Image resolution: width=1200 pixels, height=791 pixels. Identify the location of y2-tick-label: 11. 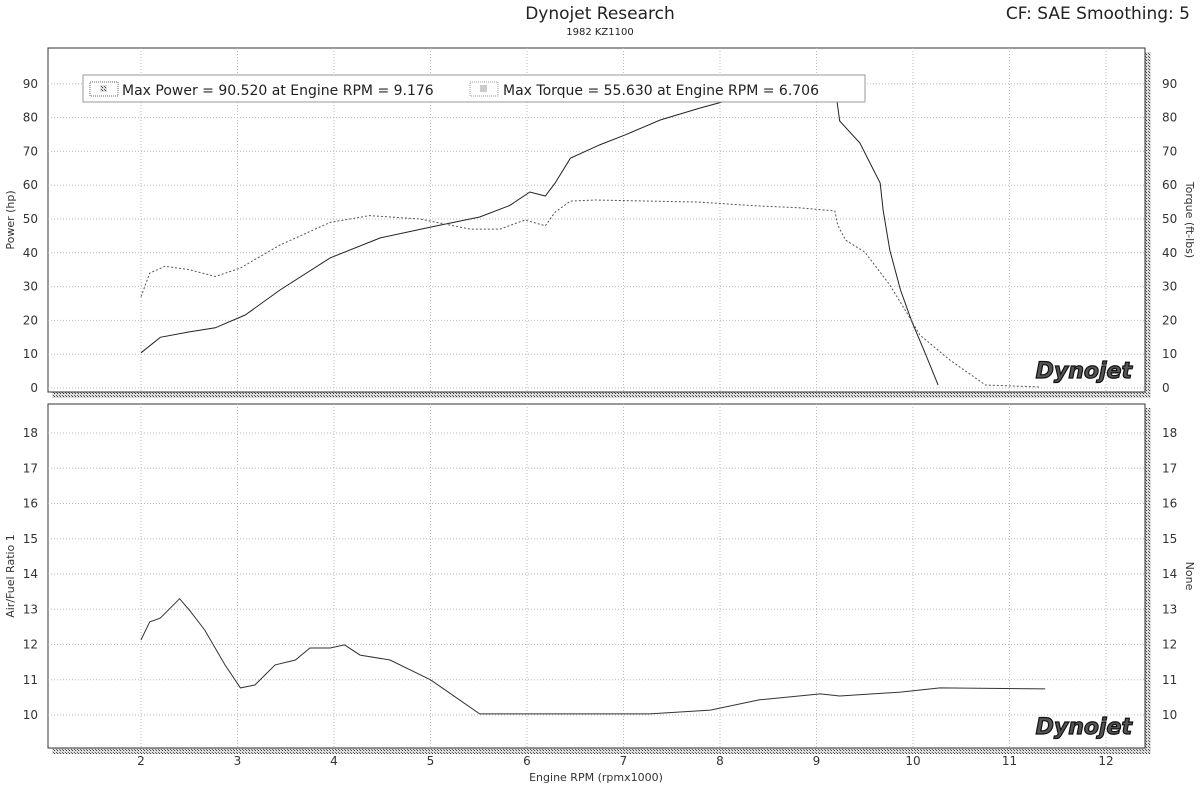
(1169, 680).